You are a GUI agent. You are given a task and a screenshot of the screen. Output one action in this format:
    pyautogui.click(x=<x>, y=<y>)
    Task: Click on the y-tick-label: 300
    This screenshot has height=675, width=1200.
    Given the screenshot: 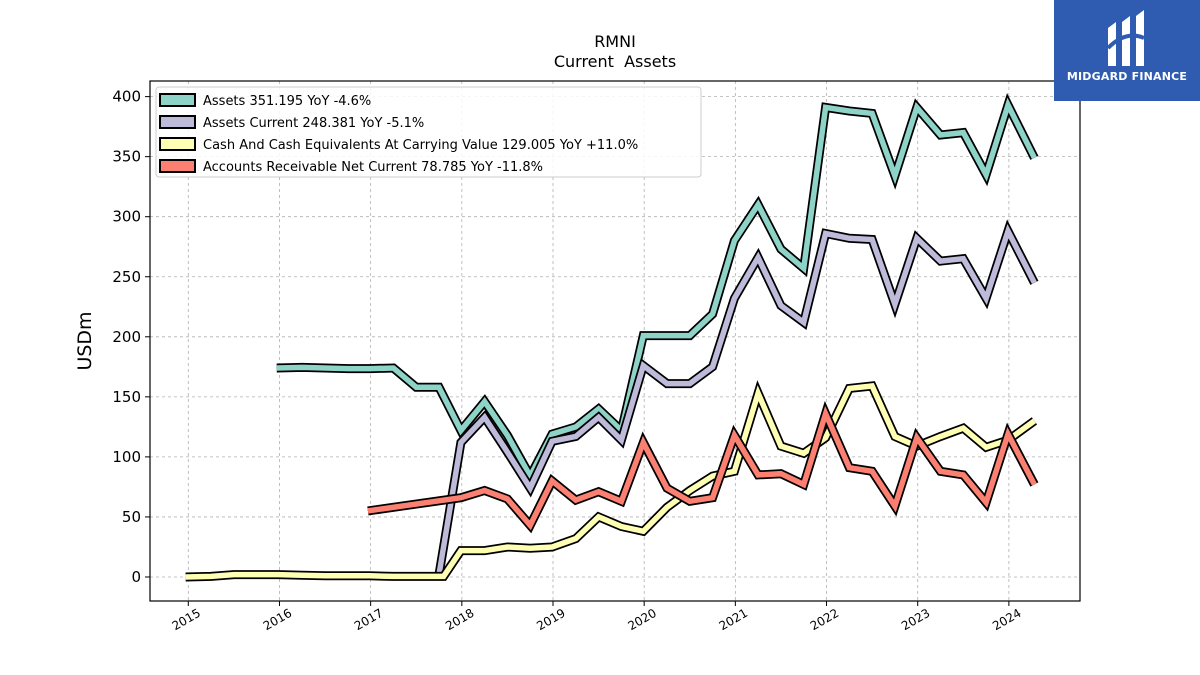 What is the action you would take?
    pyautogui.click(x=126, y=217)
    